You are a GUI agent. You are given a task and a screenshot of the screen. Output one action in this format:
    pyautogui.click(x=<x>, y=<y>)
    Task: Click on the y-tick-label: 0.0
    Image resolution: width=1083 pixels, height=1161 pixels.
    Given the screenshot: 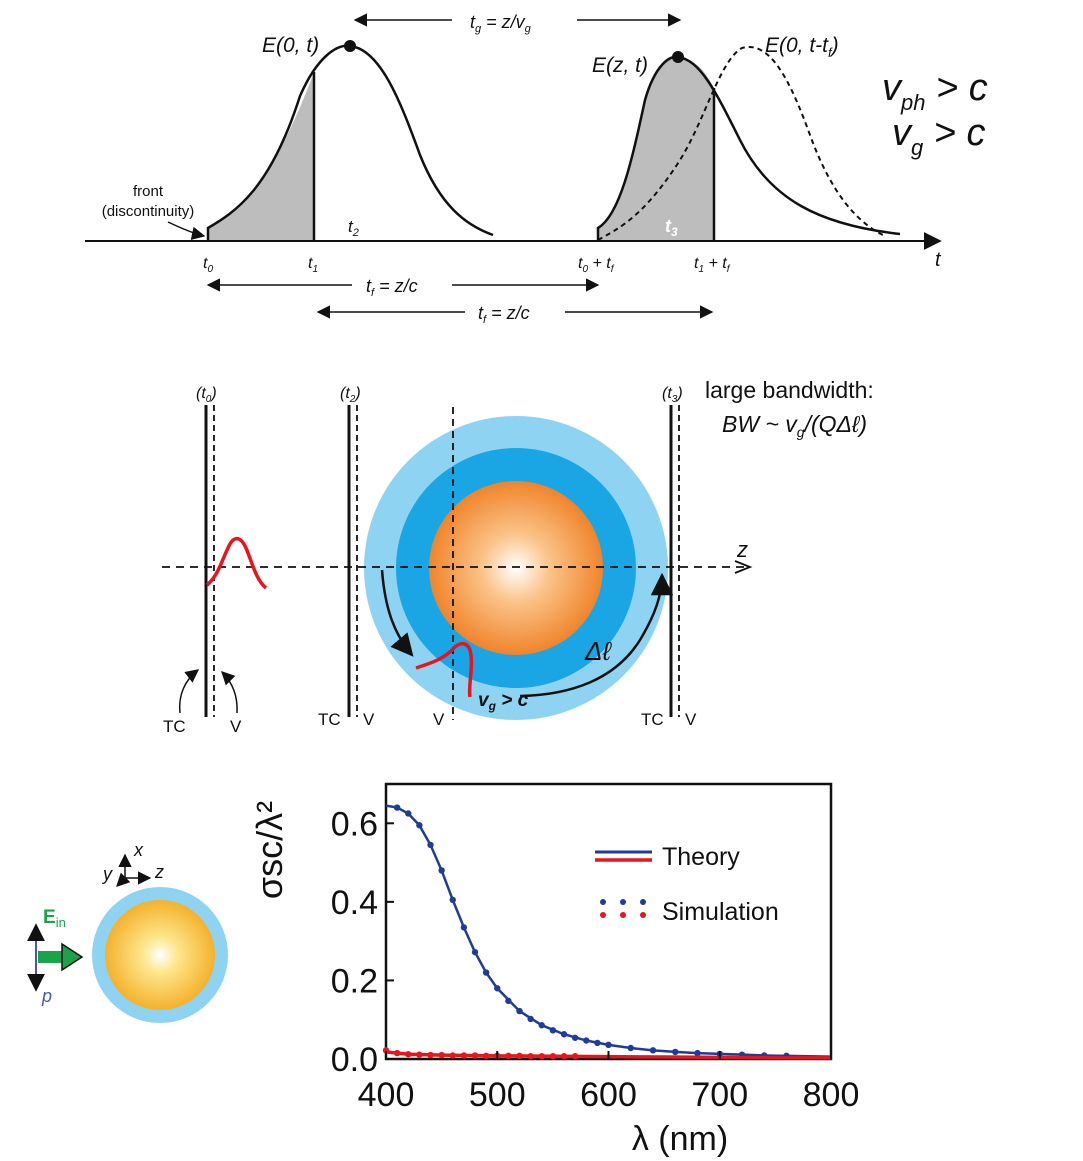 What is the action you would take?
    pyautogui.click(x=354, y=1060)
    